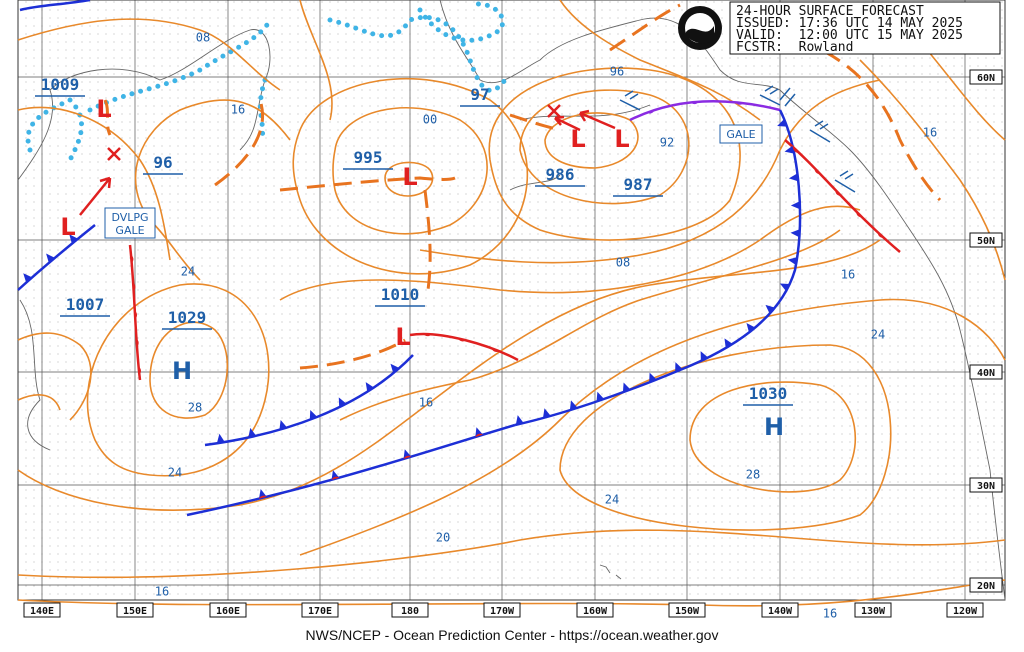 The height and width of the screenshot is (652, 1024). I want to click on longitude-label: 140W, so click(780, 611).